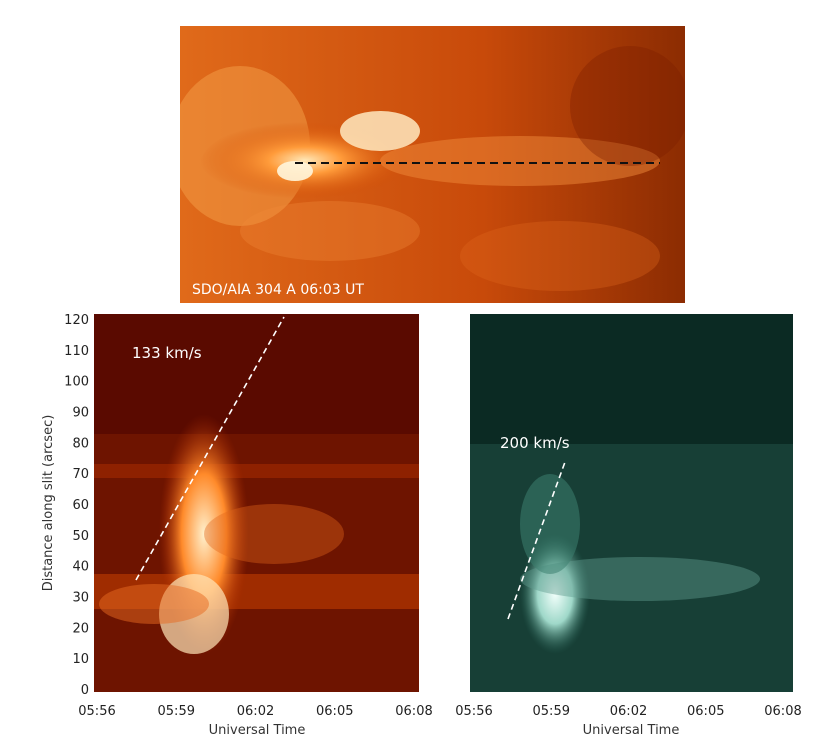 The width and height of the screenshot is (830, 753). Describe the element at coordinates (76, 351) in the screenshot. I see `y-tick-label: 110` at that location.